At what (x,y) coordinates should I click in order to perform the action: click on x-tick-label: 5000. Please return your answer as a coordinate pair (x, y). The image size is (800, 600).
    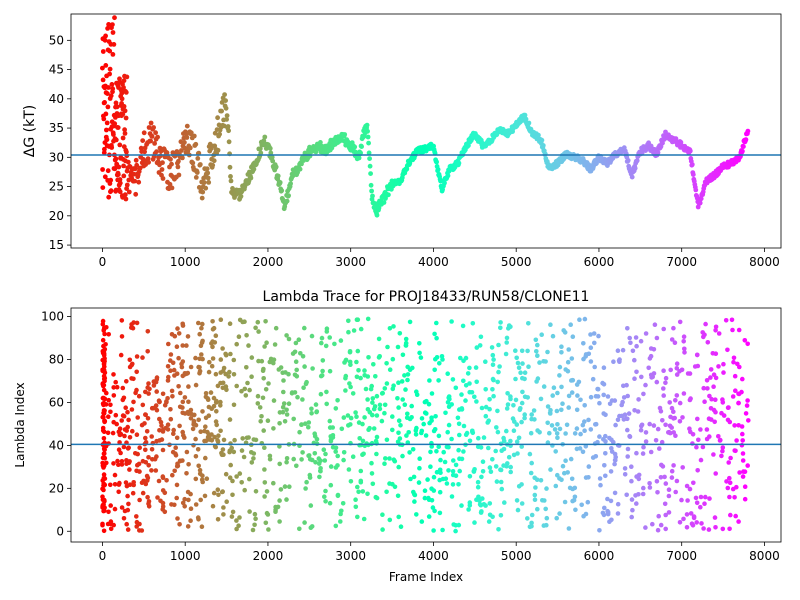
    Looking at the image, I should click on (516, 556).